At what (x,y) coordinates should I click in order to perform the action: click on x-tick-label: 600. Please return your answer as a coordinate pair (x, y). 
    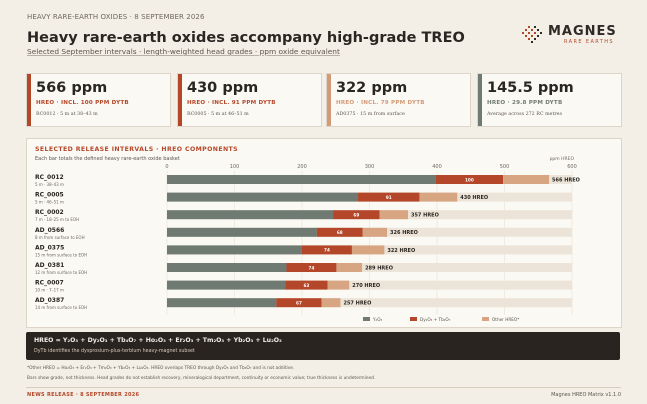
    Looking at the image, I should click on (572, 167).